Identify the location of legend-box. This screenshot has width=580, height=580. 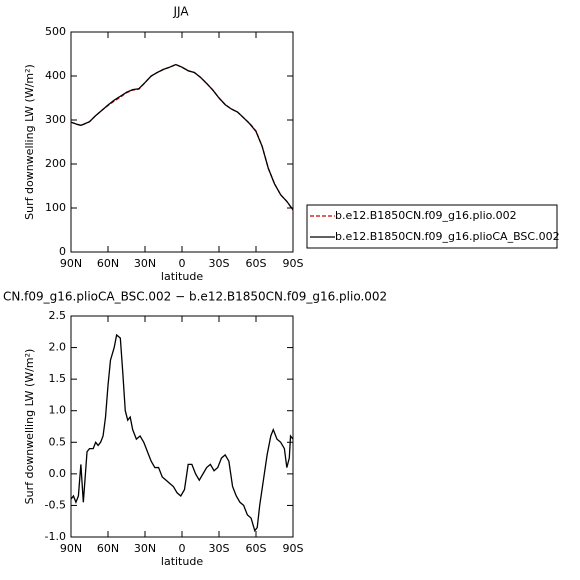
(432, 226).